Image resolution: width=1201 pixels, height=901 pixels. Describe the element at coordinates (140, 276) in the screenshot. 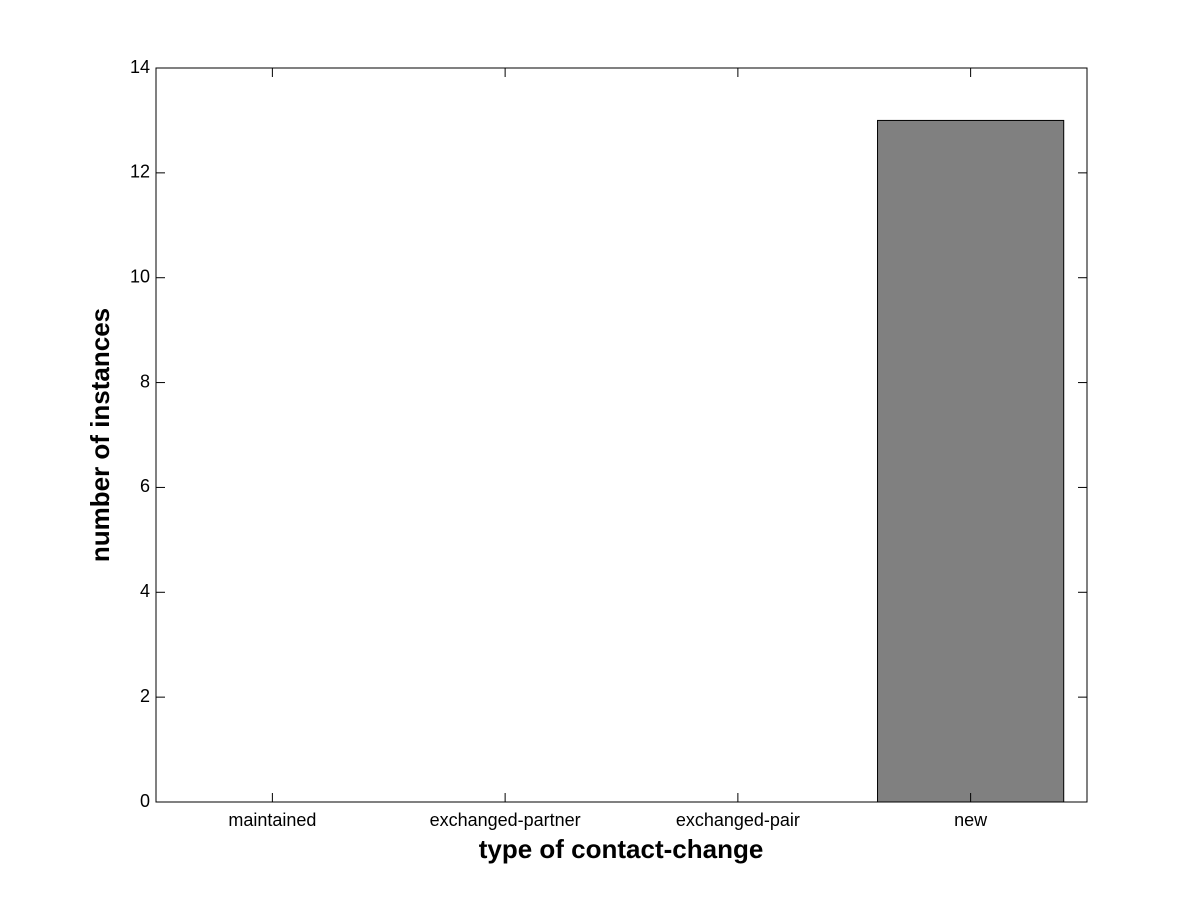

I see `y-tick-label: 10` at that location.